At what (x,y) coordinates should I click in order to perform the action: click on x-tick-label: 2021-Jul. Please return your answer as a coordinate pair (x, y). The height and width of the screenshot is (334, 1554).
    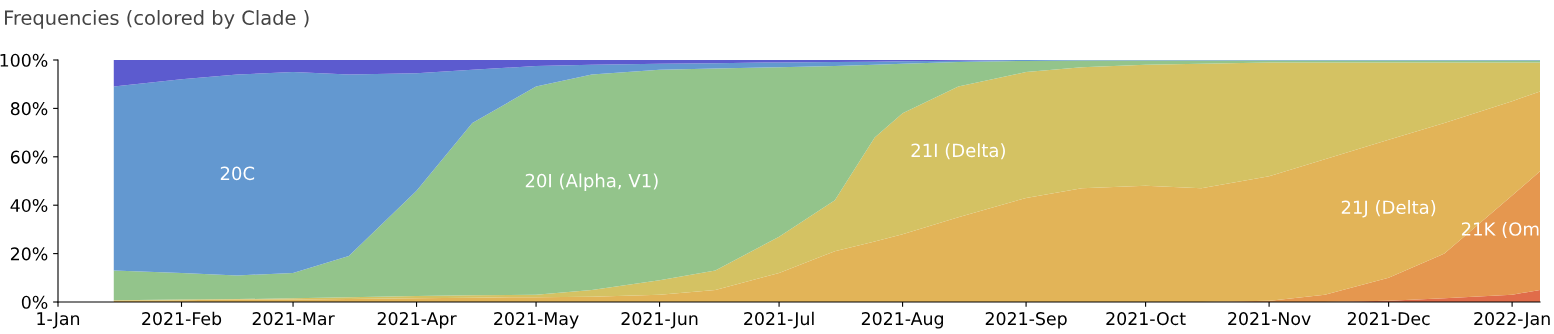
    Looking at the image, I should click on (779, 320).